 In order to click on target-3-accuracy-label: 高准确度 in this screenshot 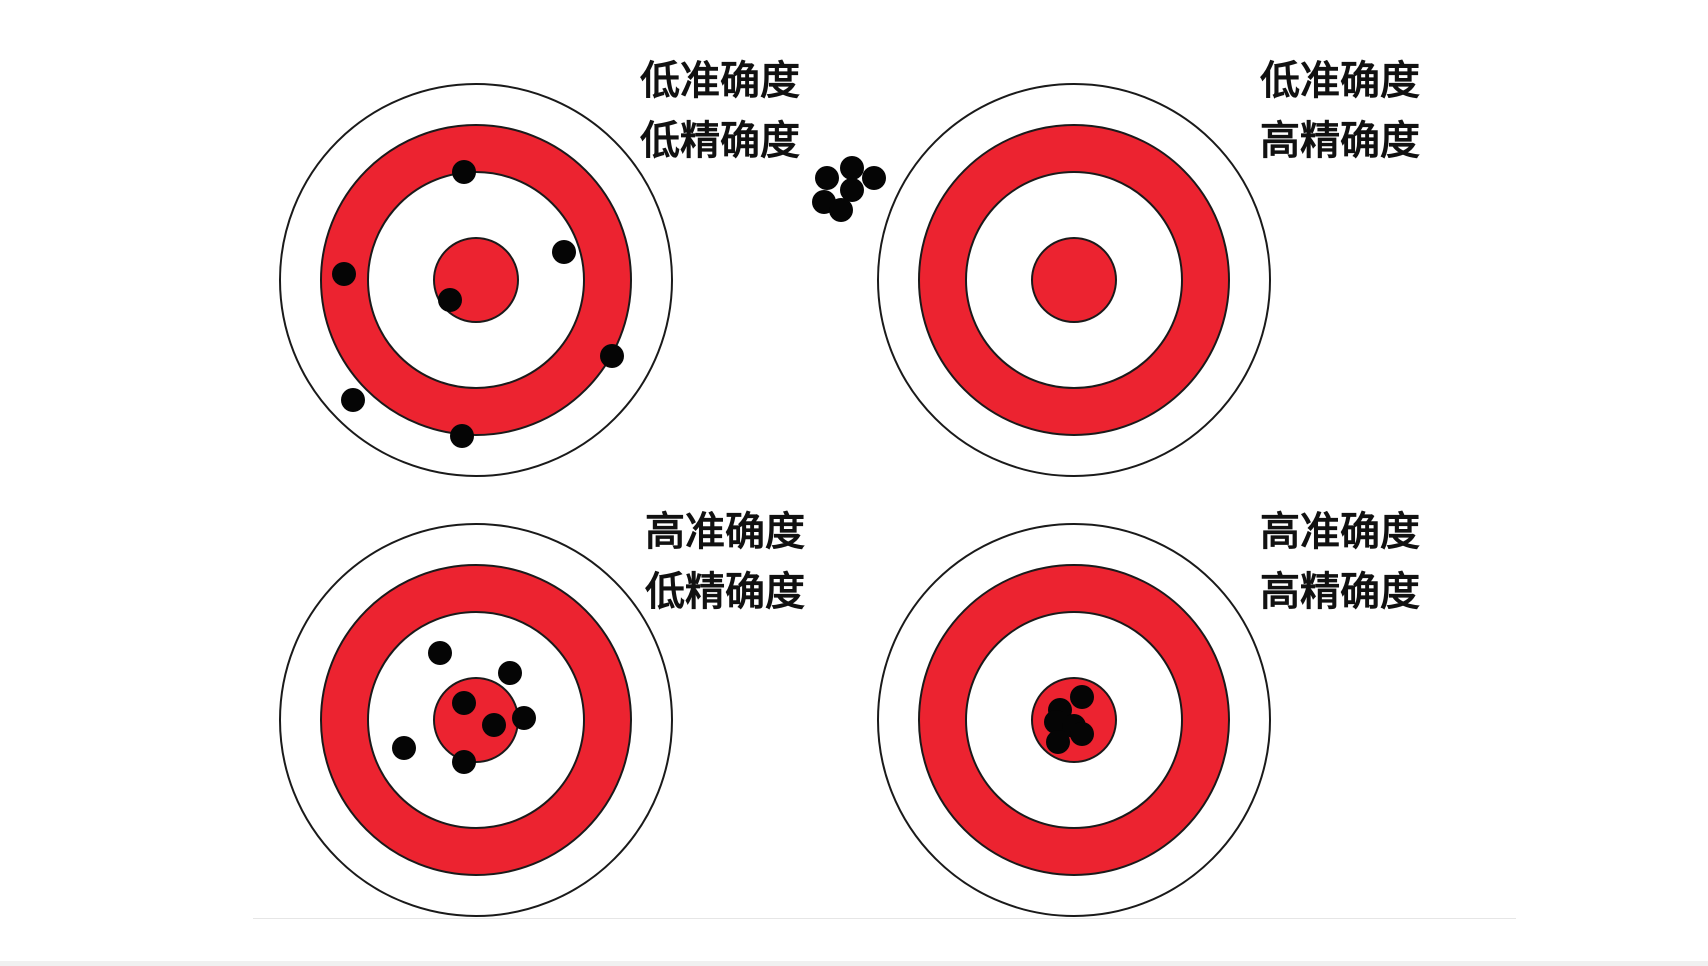, I will do `click(725, 532)`.